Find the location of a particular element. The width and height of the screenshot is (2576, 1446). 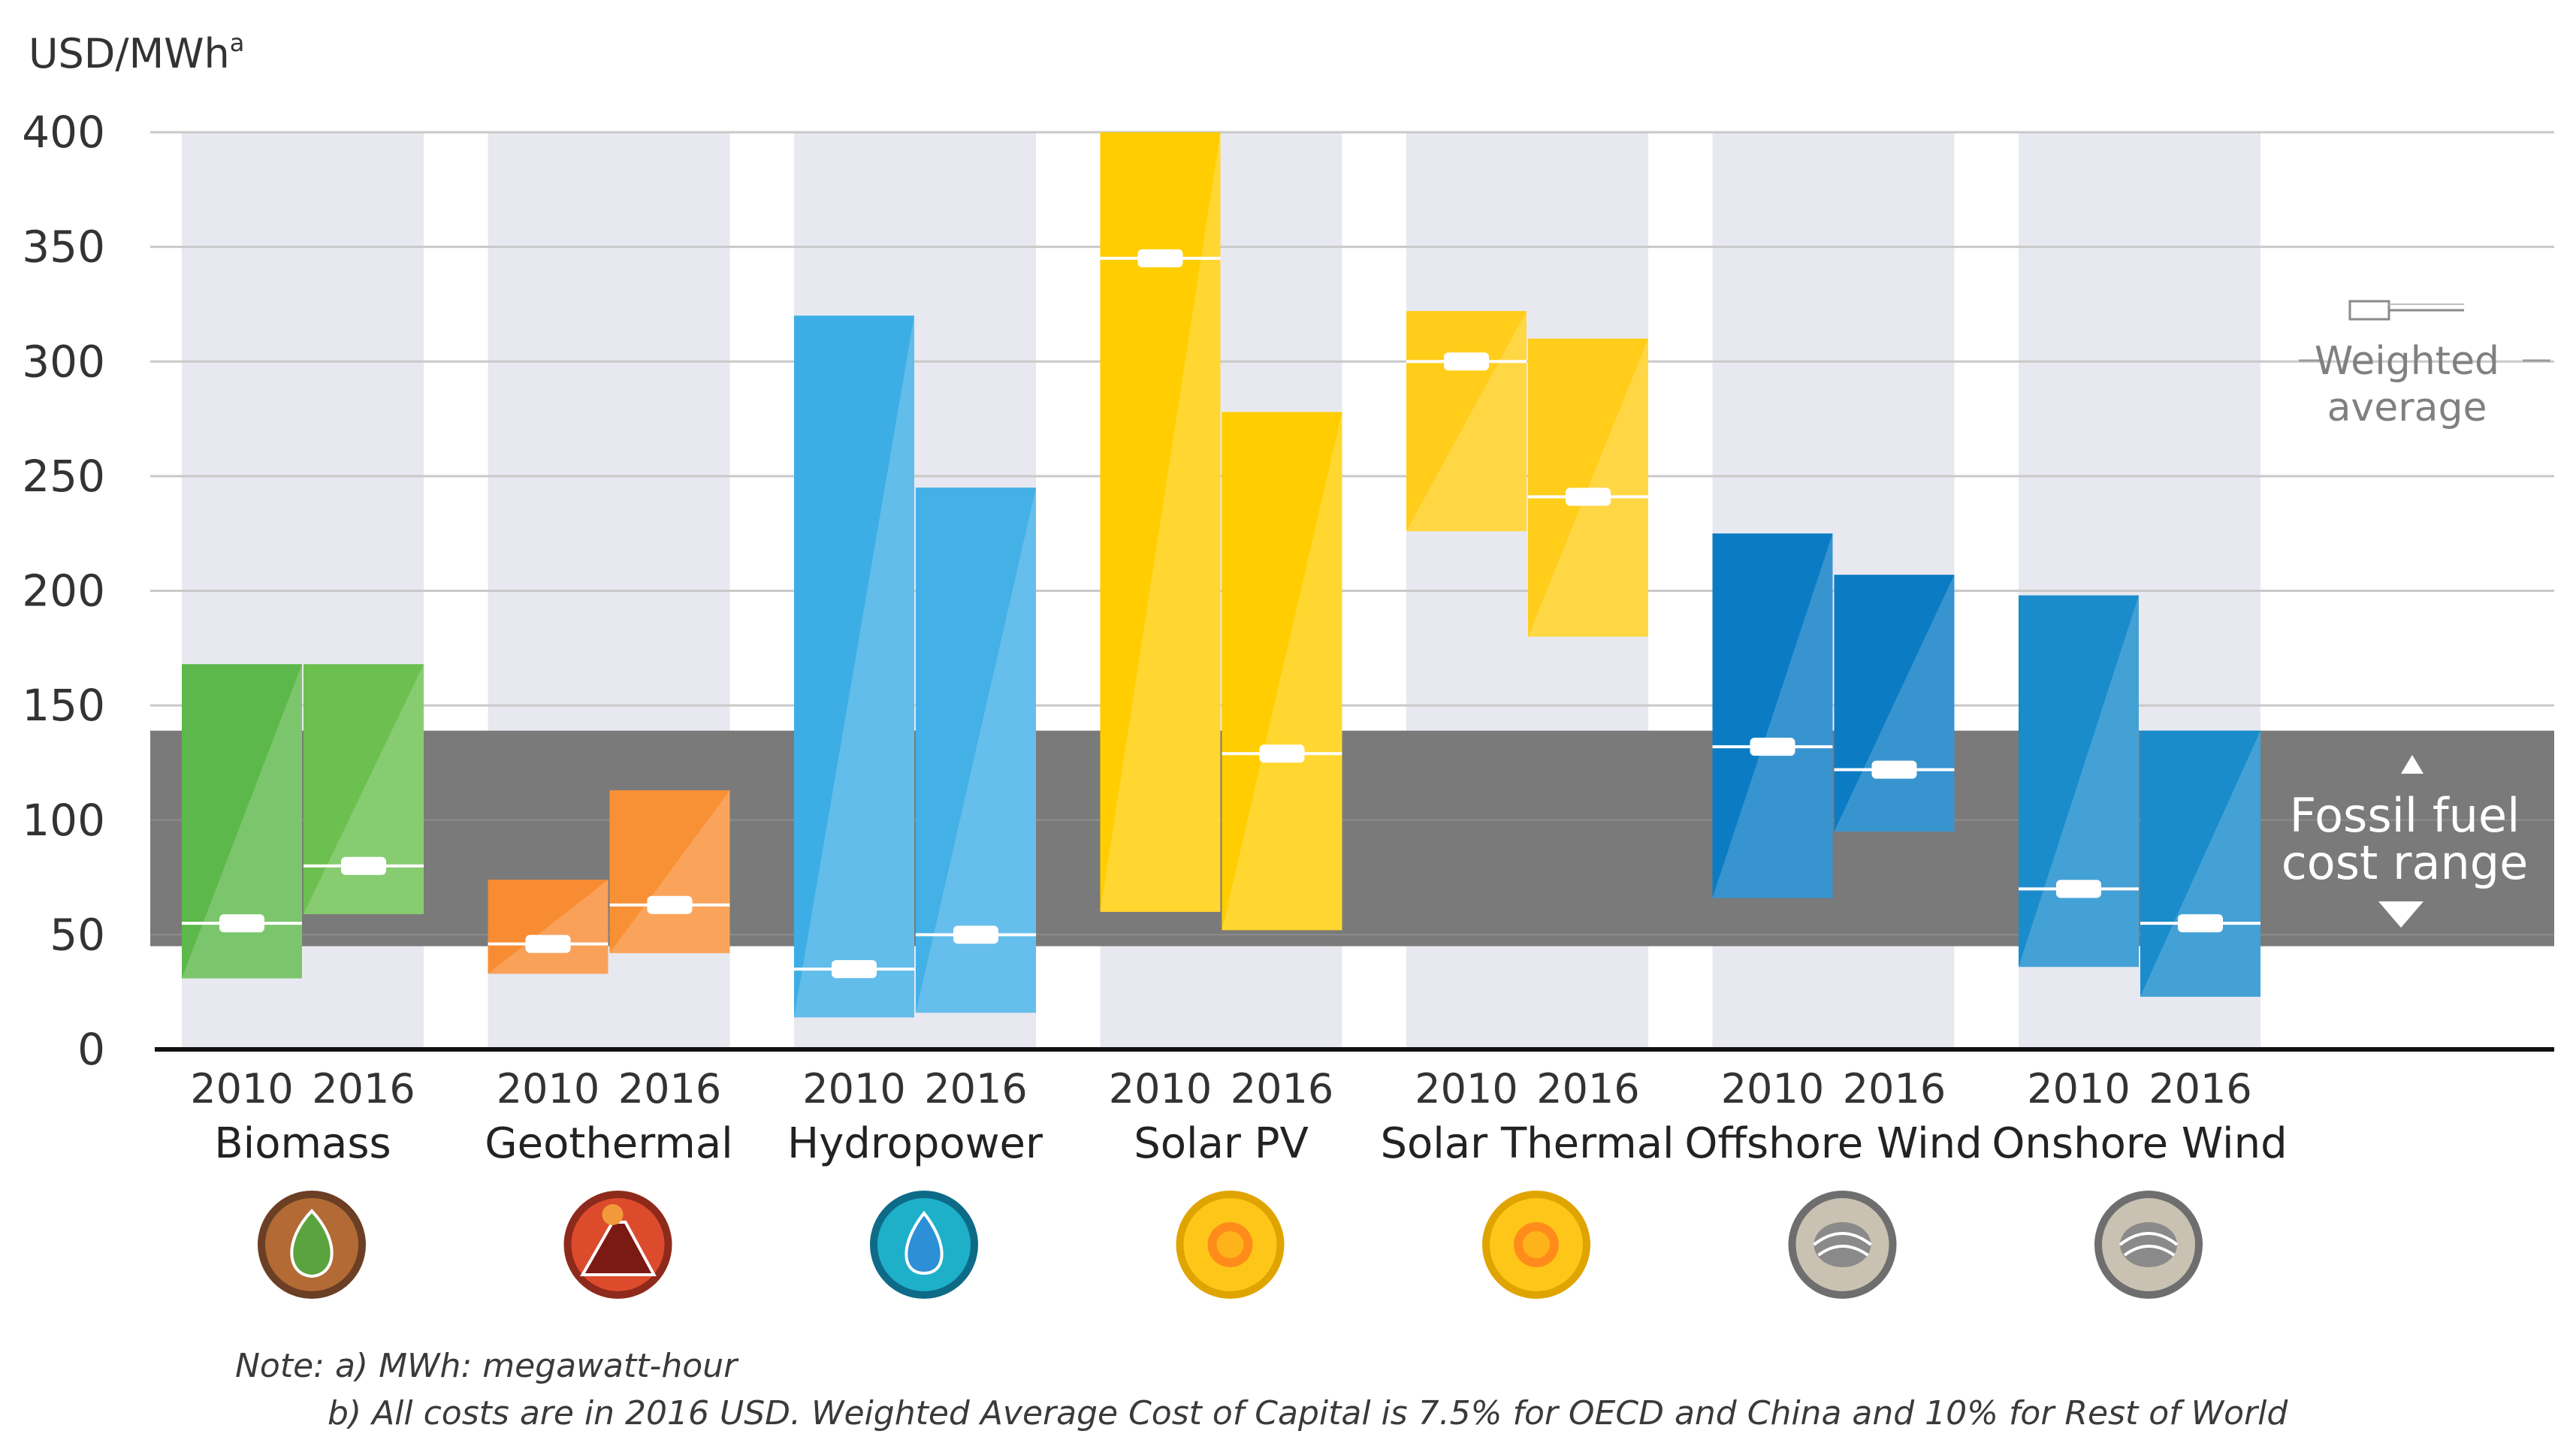

legend: Weighted average is located at coordinates (2424, 365).